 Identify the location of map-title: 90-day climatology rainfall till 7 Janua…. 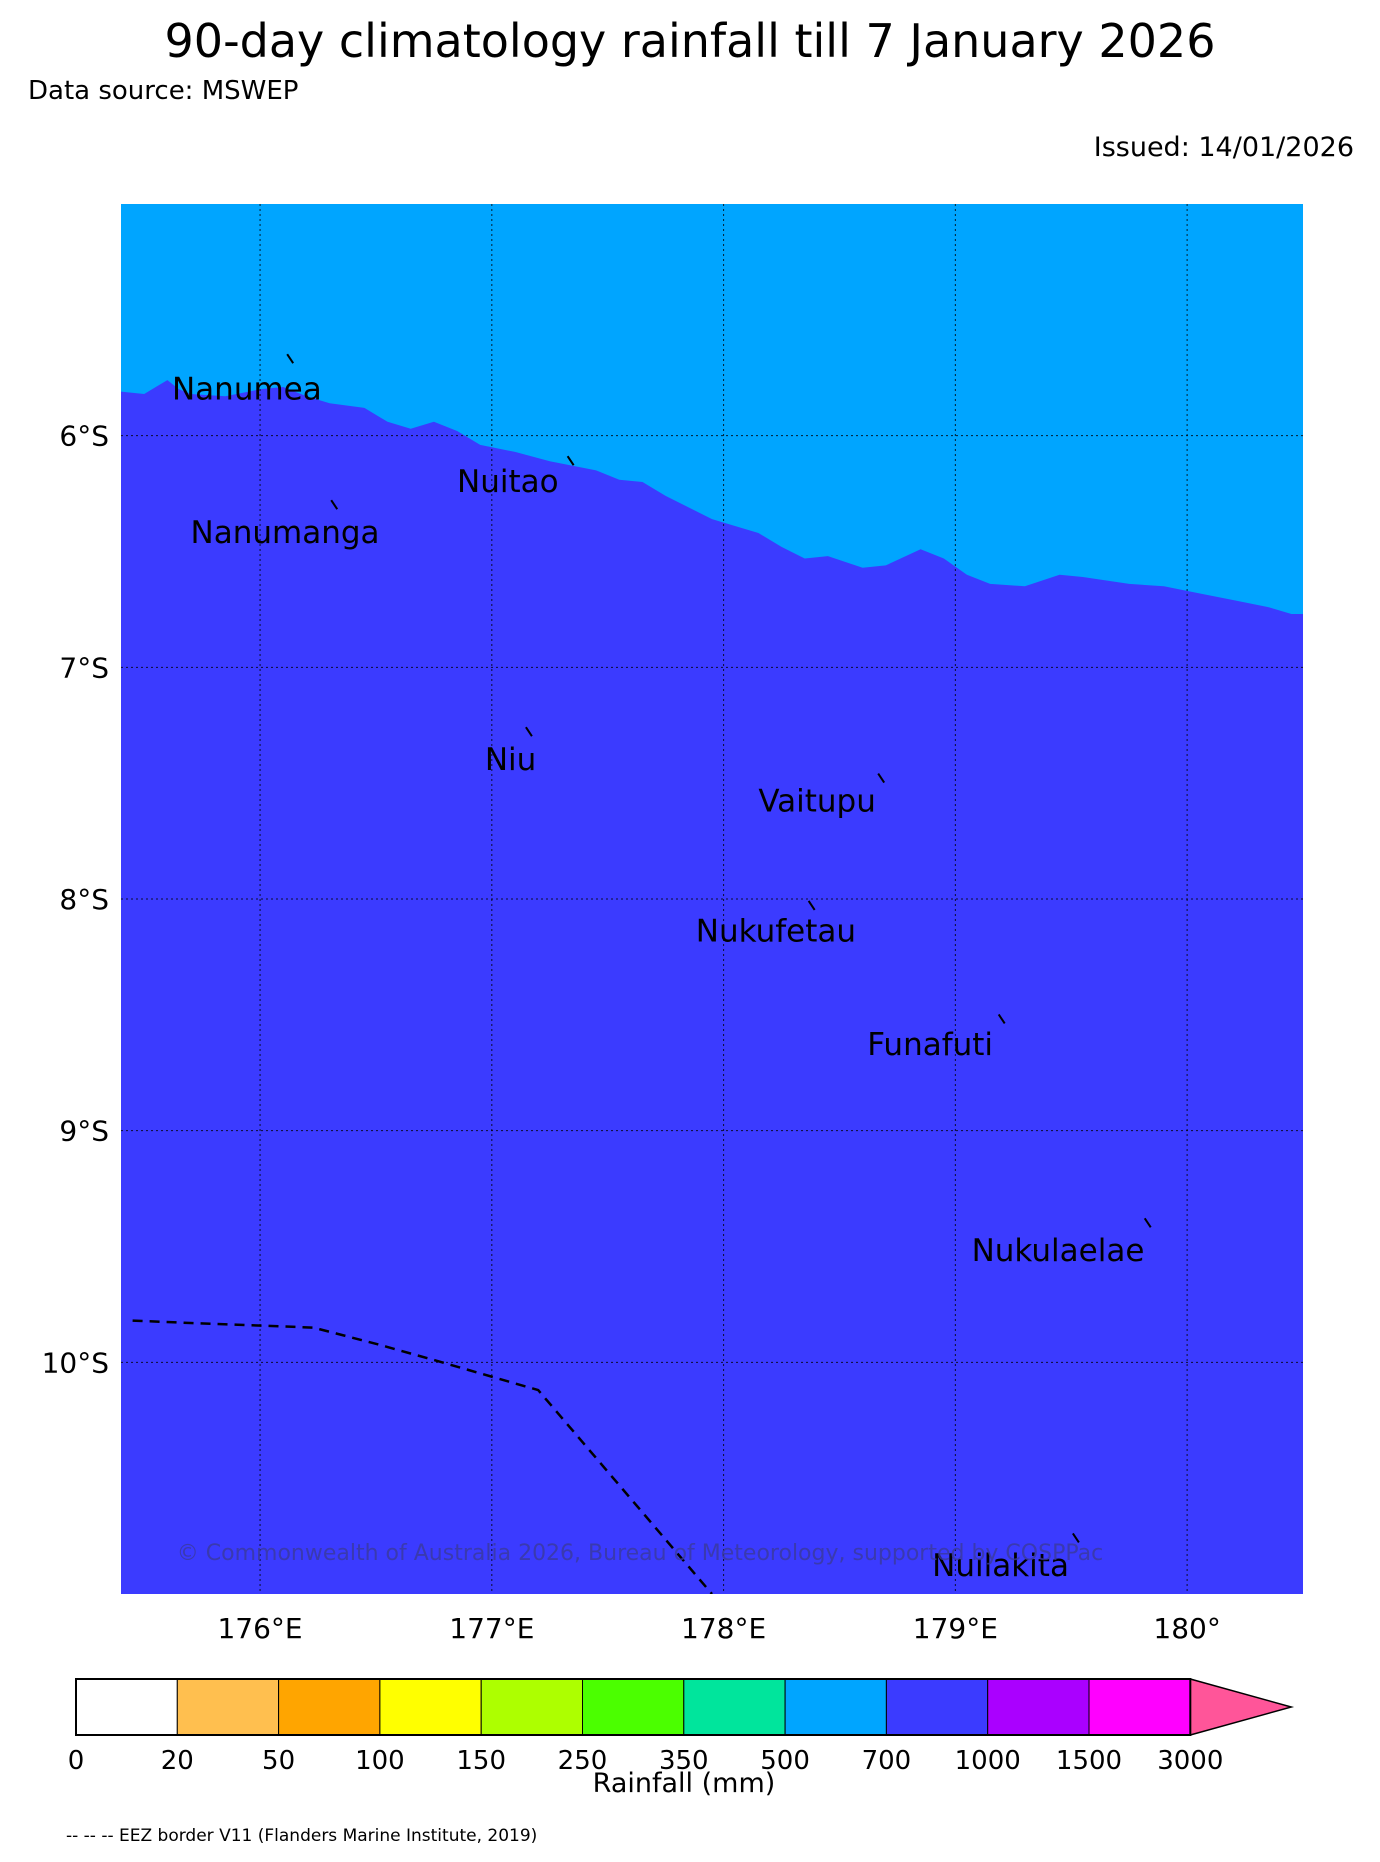
(690, 41).